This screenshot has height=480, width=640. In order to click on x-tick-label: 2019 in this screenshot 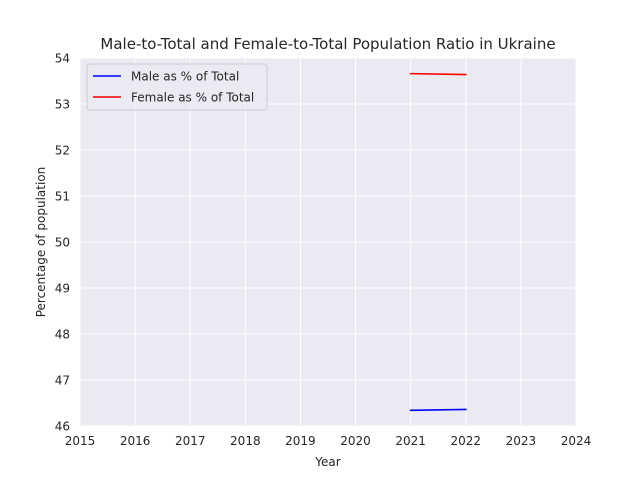, I will do `click(300, 441)`.